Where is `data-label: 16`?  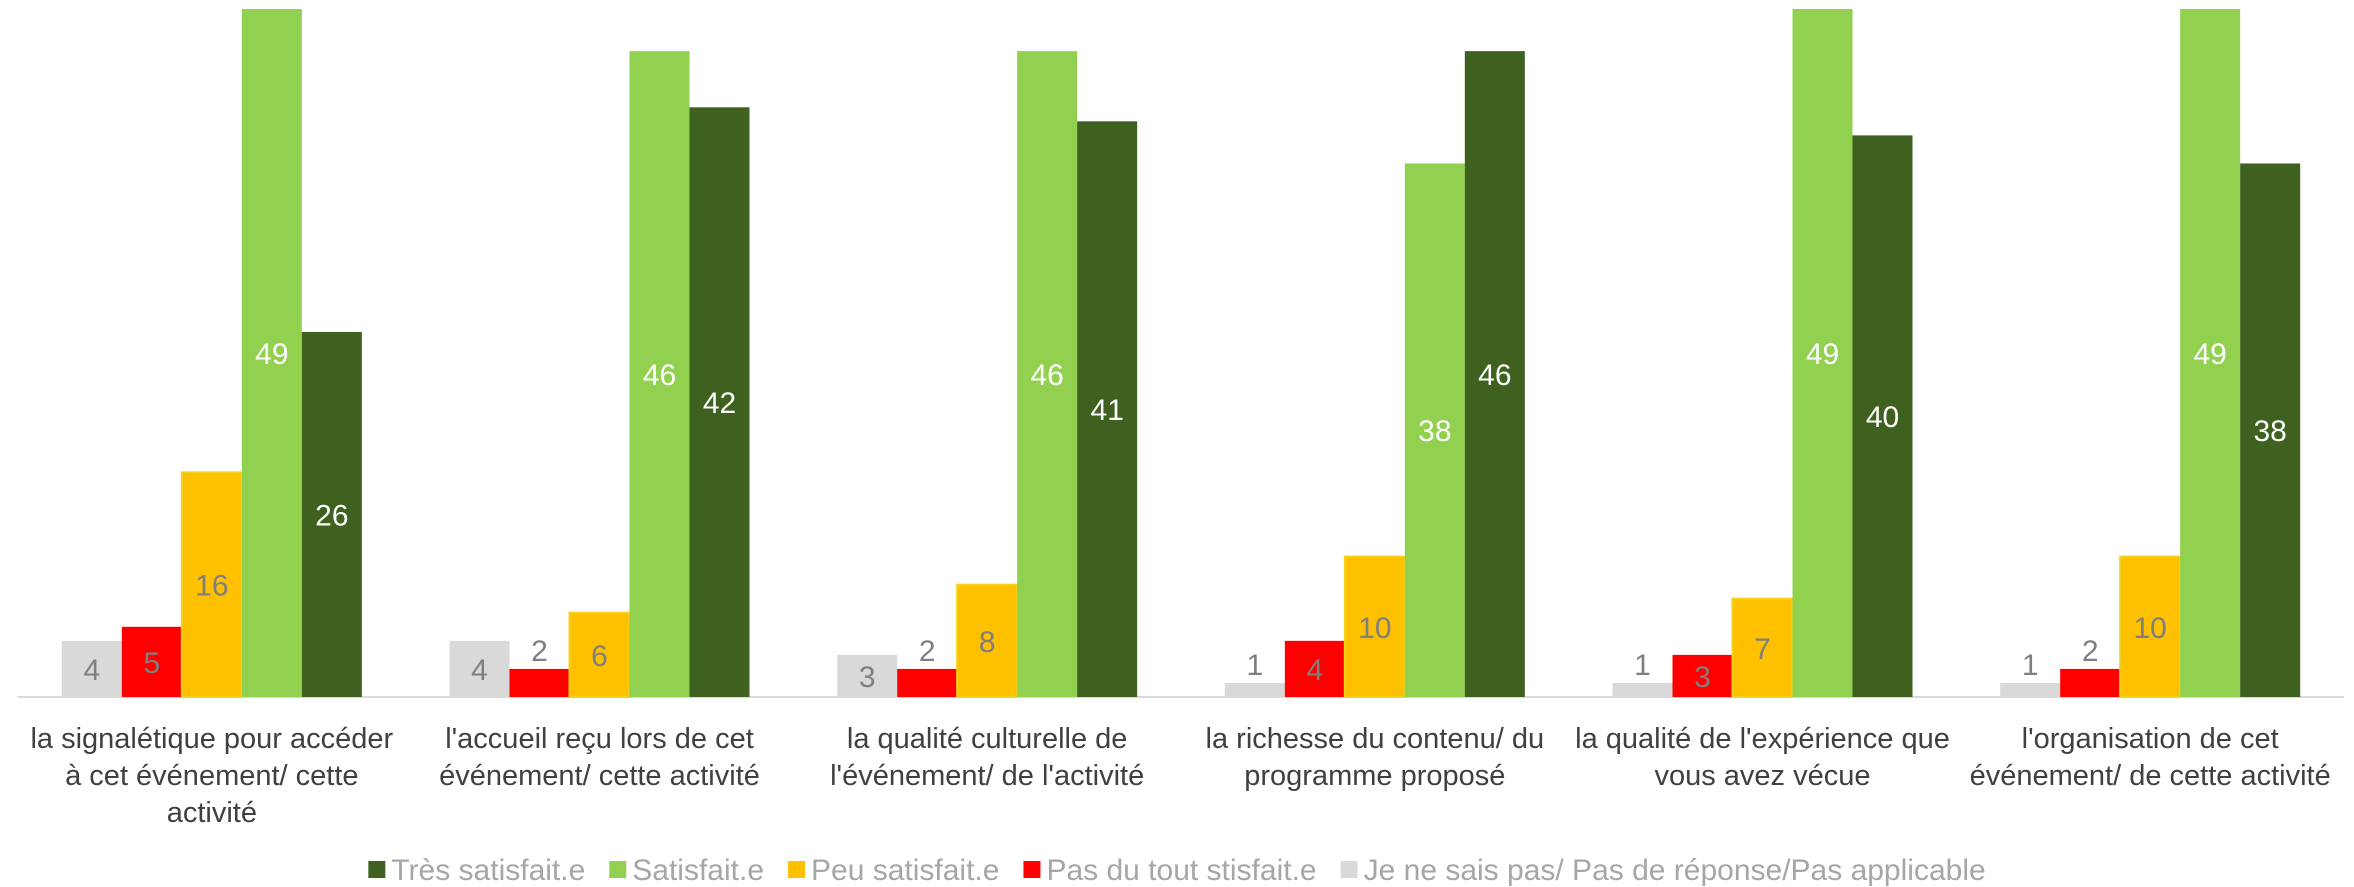
data-label: 16 is located at coordinates (211, 586).